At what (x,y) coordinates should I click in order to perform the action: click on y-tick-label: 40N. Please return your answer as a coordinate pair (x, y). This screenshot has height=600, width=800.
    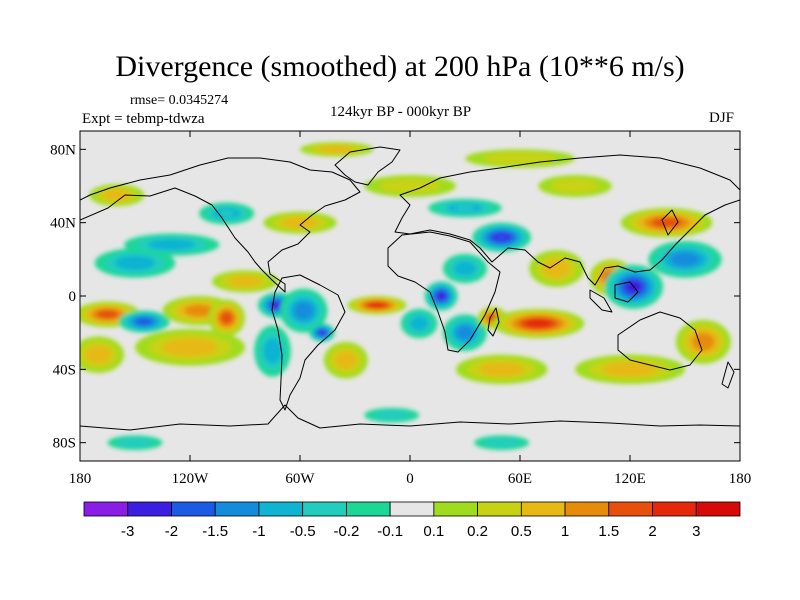
    Looking at the image, I should click on (63, 224).